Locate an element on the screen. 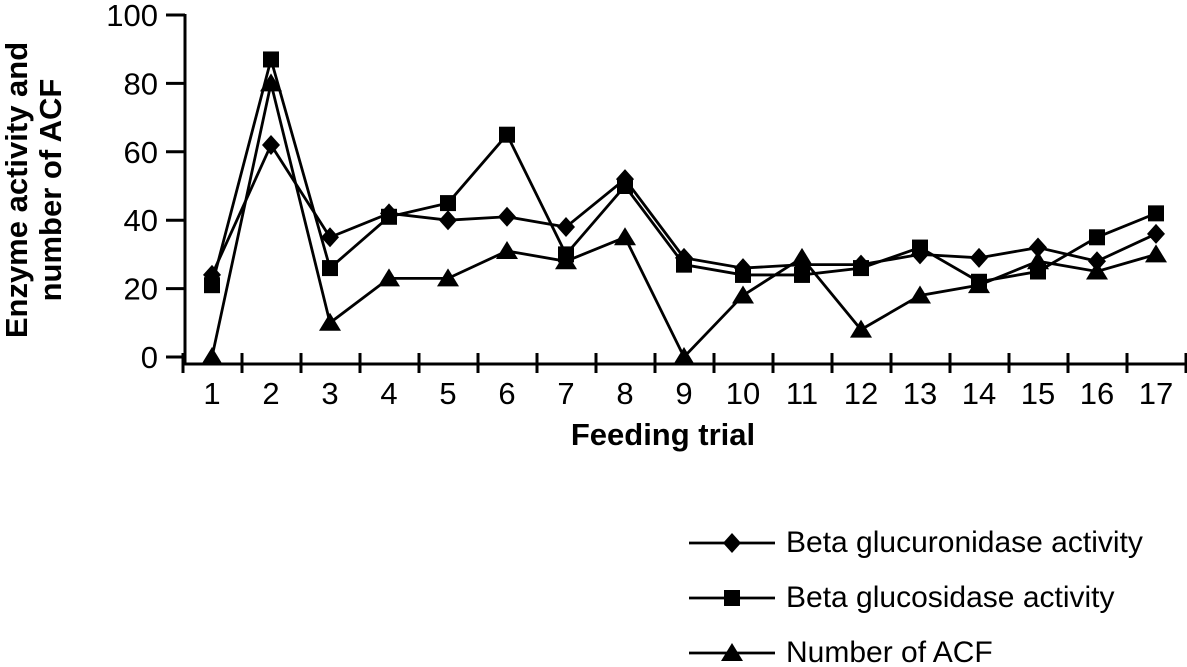  x-tick-label: 14 is located at coordinates (979, 393).